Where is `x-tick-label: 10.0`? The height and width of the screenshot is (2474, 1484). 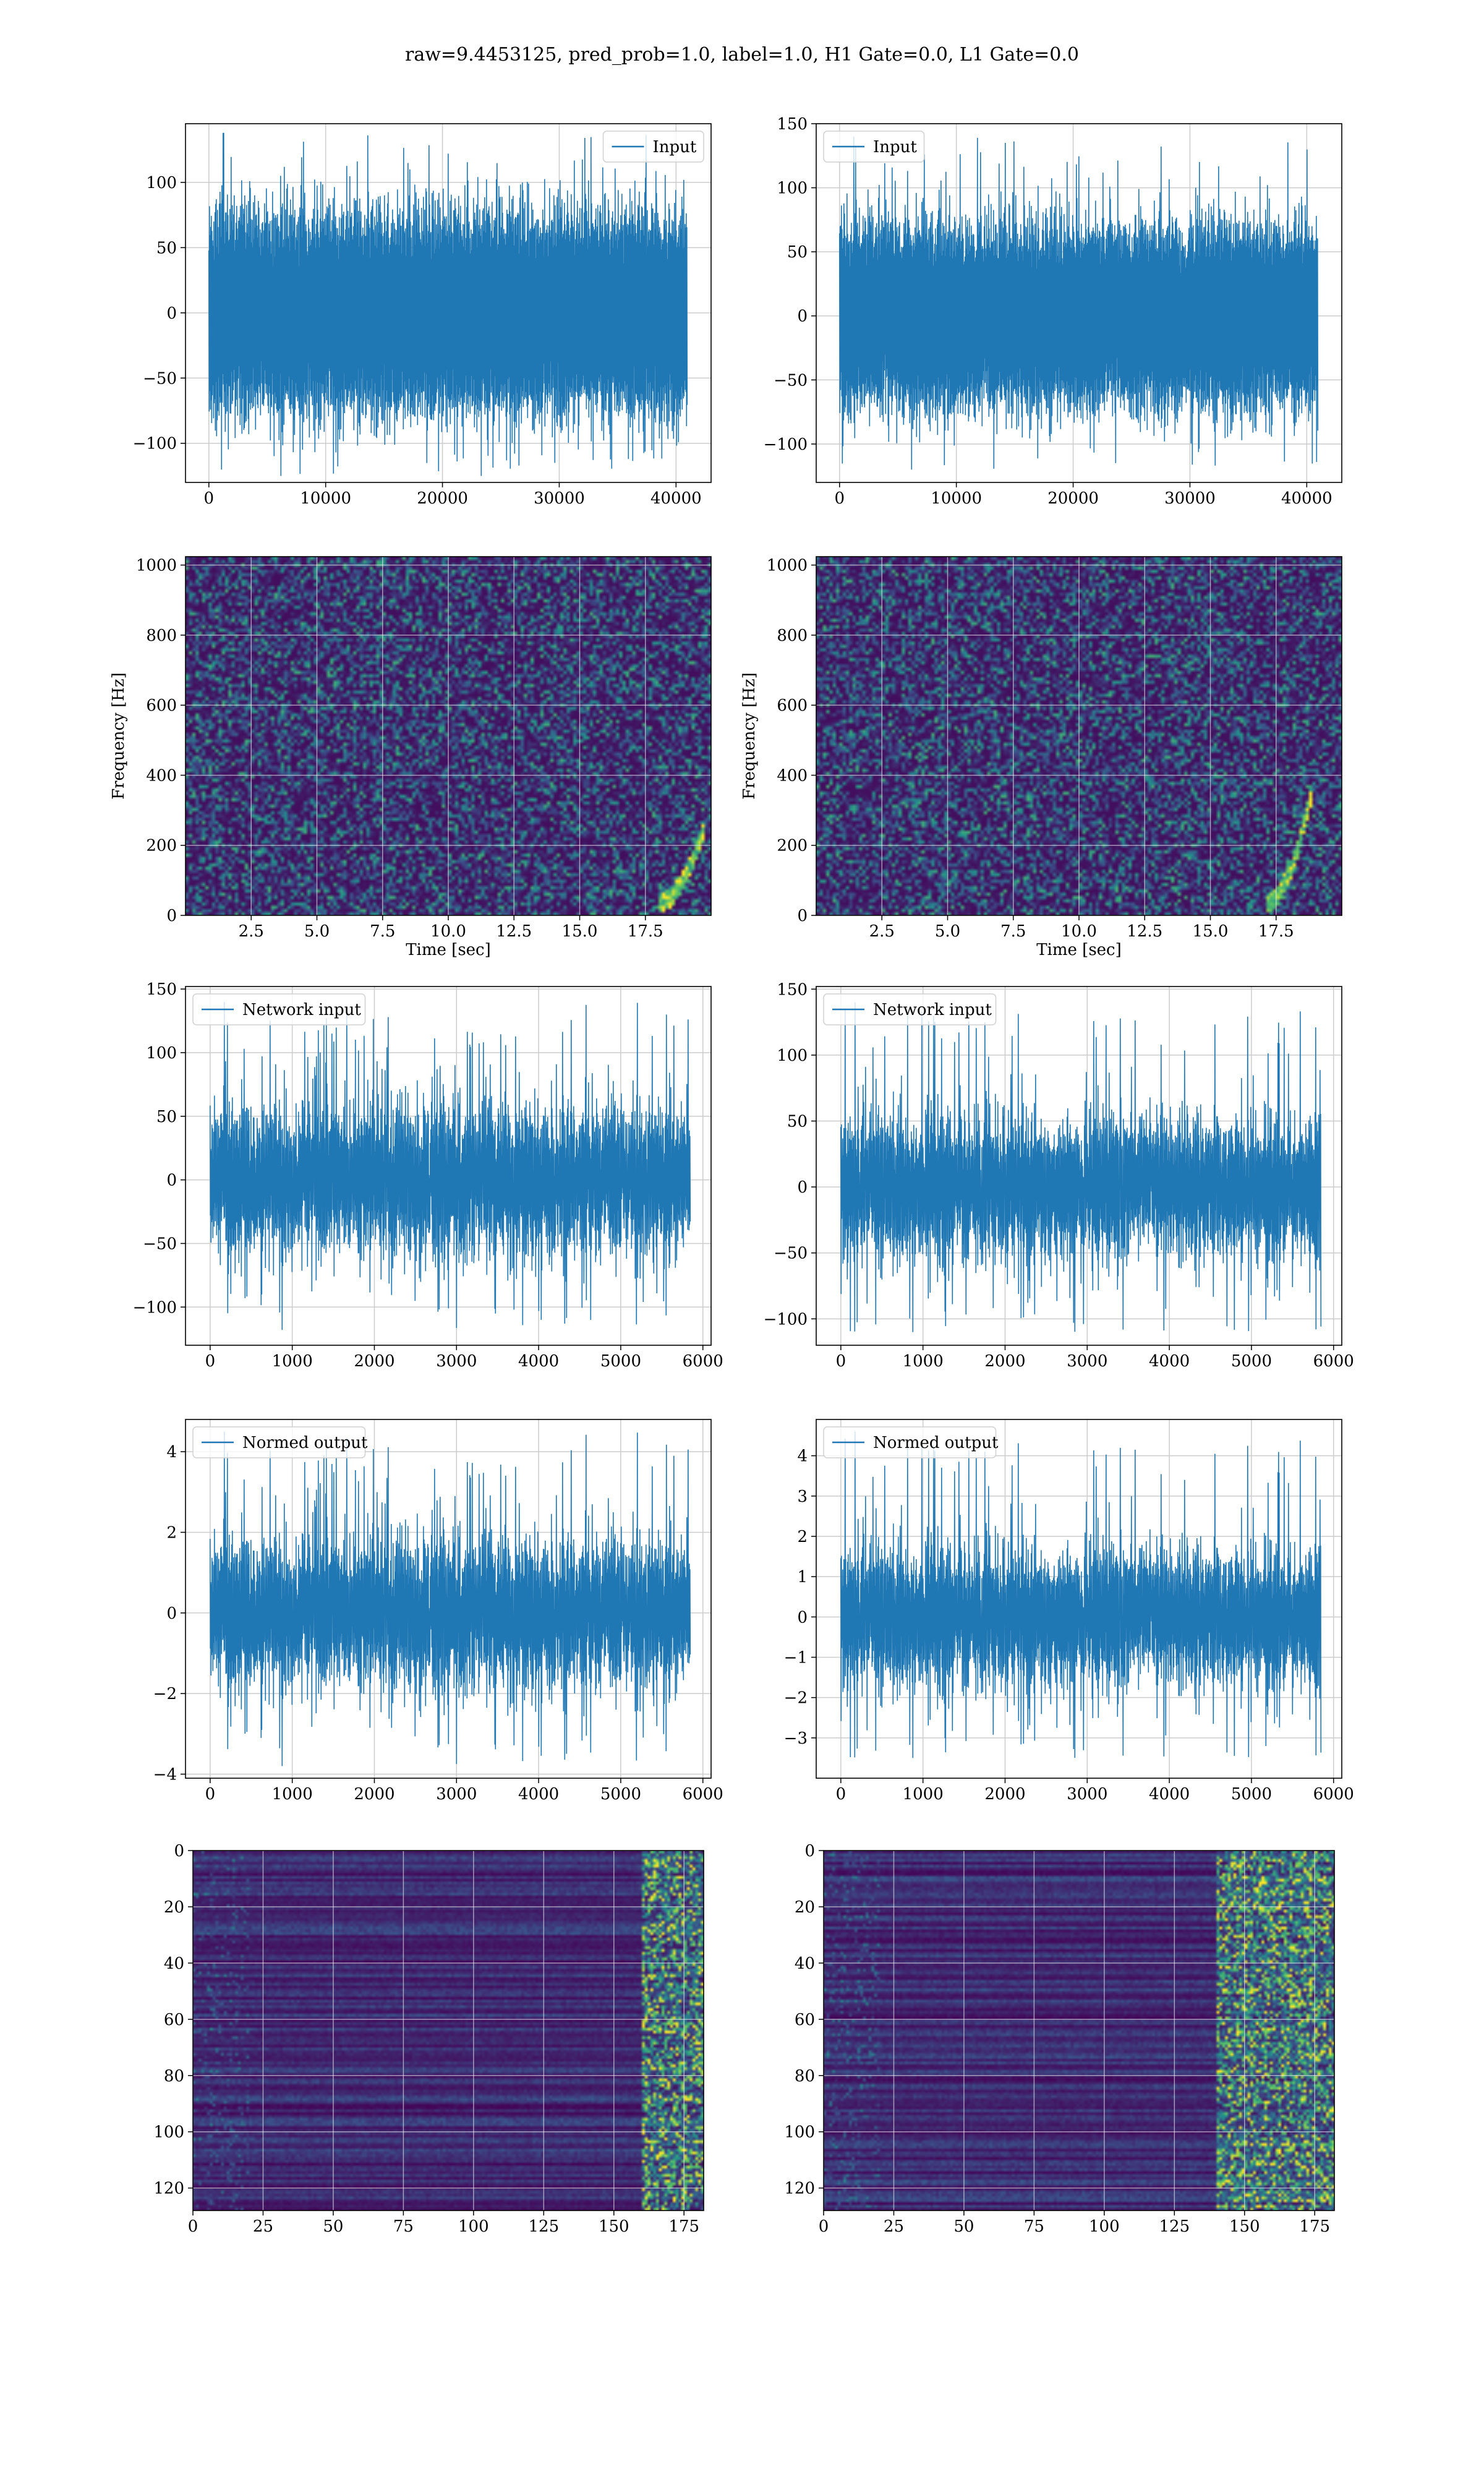 x-tick-label: 10.0 is located at coordinates (448, 931).